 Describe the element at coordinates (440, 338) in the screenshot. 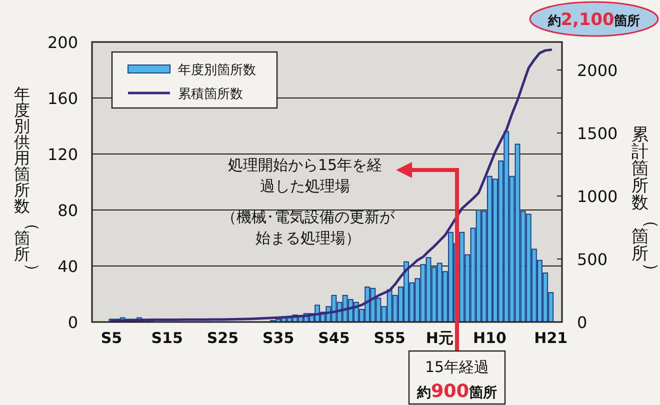

I see `x-tick-label: H元` at that location.